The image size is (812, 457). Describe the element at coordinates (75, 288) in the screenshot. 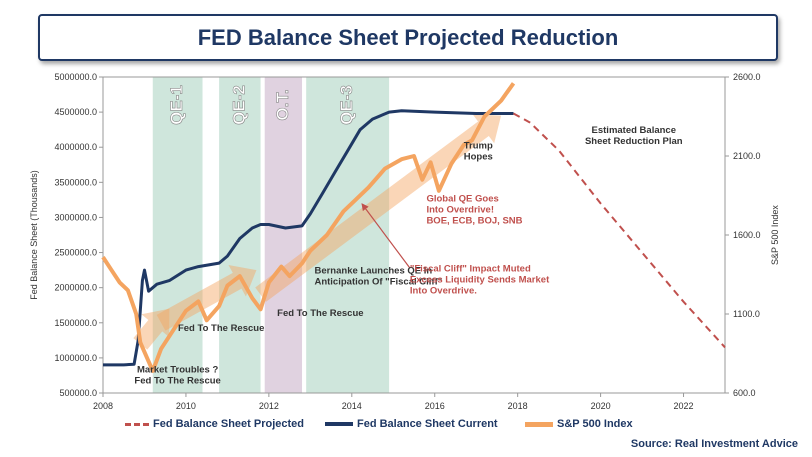

I see `y-left-tick-label-6: 2000000.0` at that location.